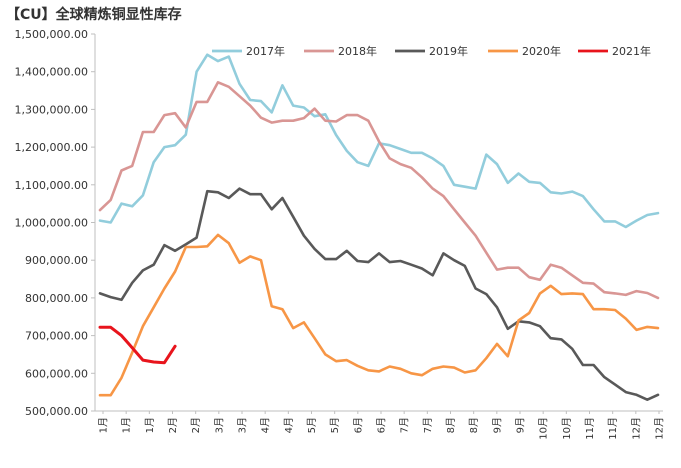 The width and height of the screenshot is (681, 468). I want to click on y-tick-label: 1,500,000.00, so click(51, 34).